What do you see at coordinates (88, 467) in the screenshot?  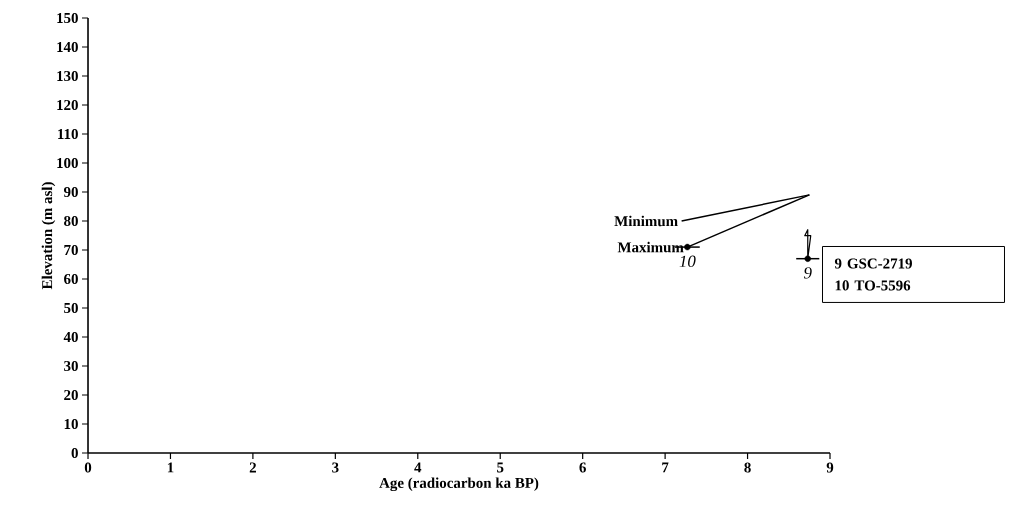 I see `x-tick-label: 0` at bounding box center [88, 467].